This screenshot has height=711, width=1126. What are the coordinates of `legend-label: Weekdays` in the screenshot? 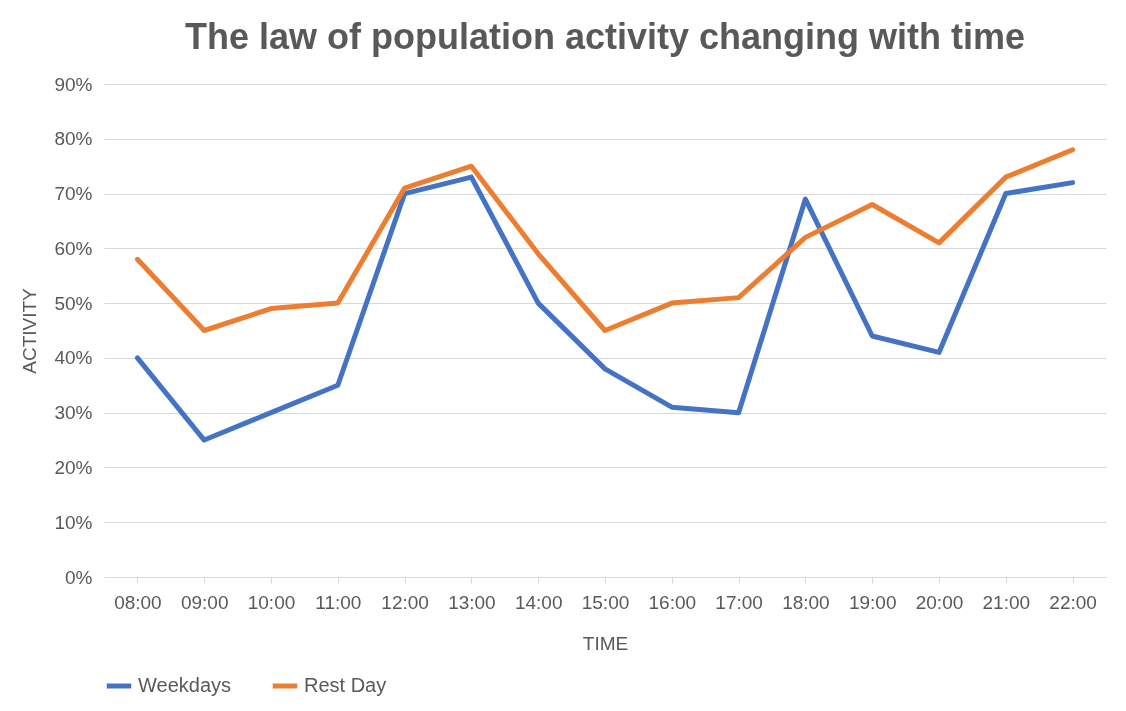 It's located at (185, 685).